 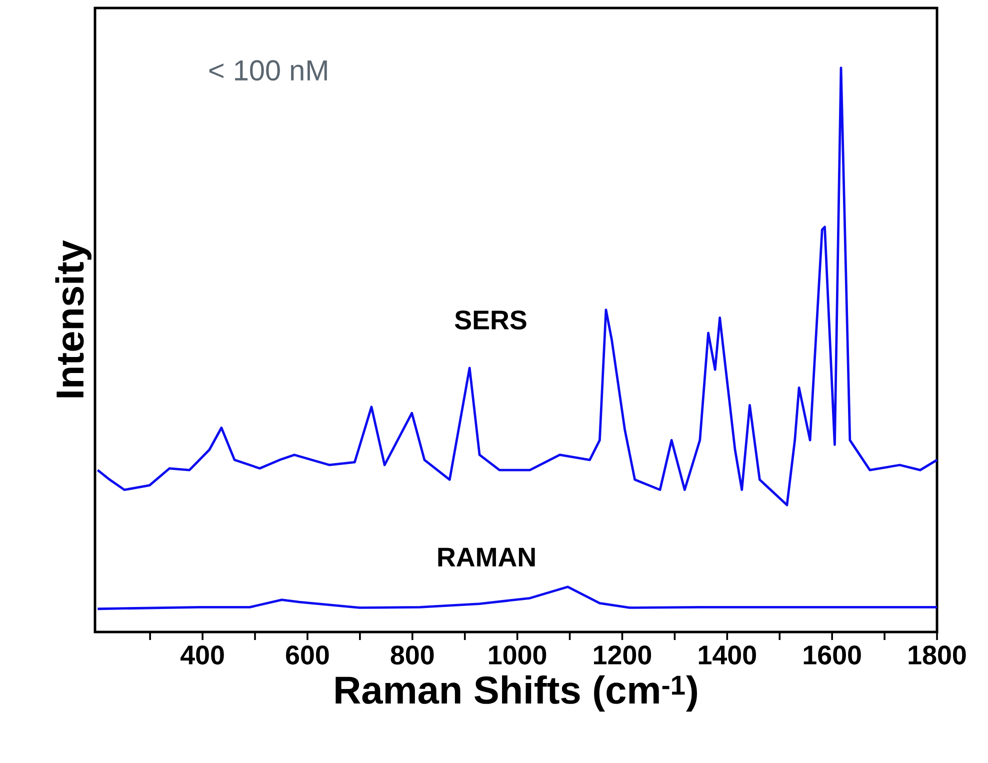 What do you see at coordinates (412, 655) in the screenshot?
I see `x-tick-label: 800` at bounding box center [412, 655].